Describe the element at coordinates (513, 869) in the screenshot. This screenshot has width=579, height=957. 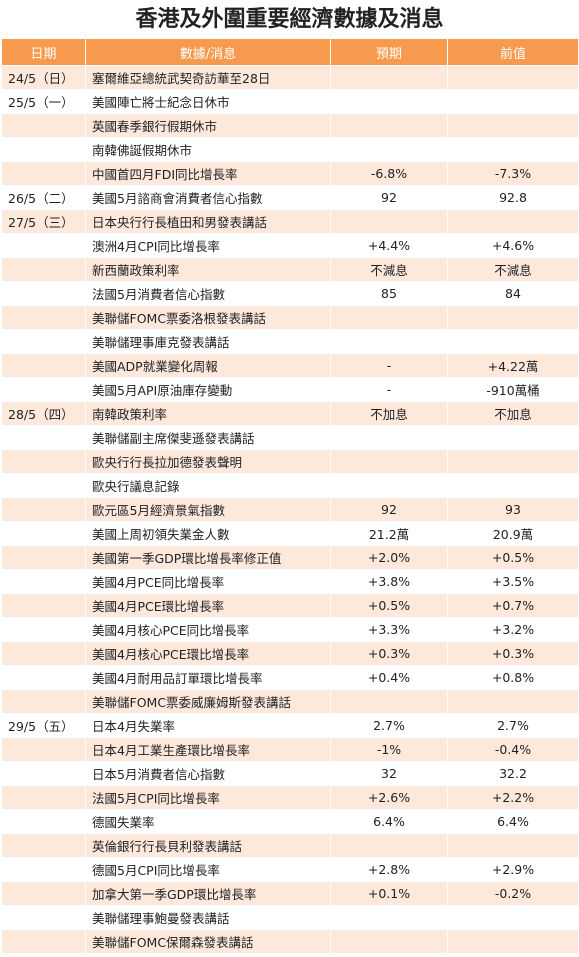
I see `previous-cell: +2.9%` at that location.